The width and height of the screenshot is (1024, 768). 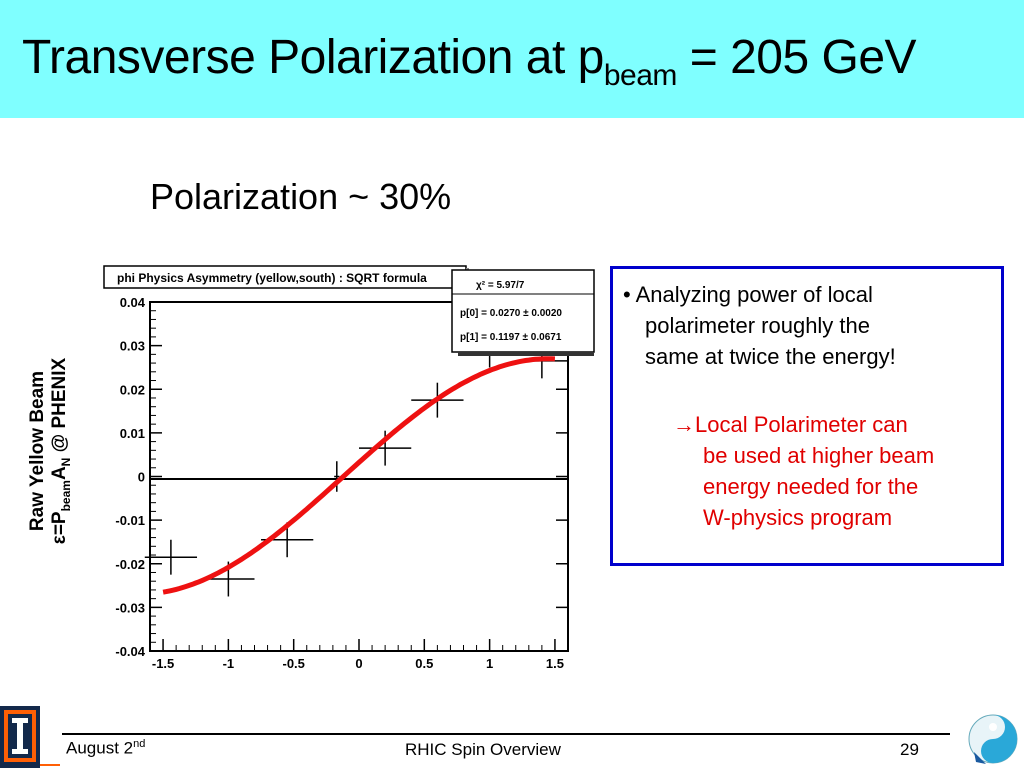 What do you see at coordinates (796, 57) in the screenshot?
I see `title-tail: = 205 GeV` at bounding box center [796, 57].